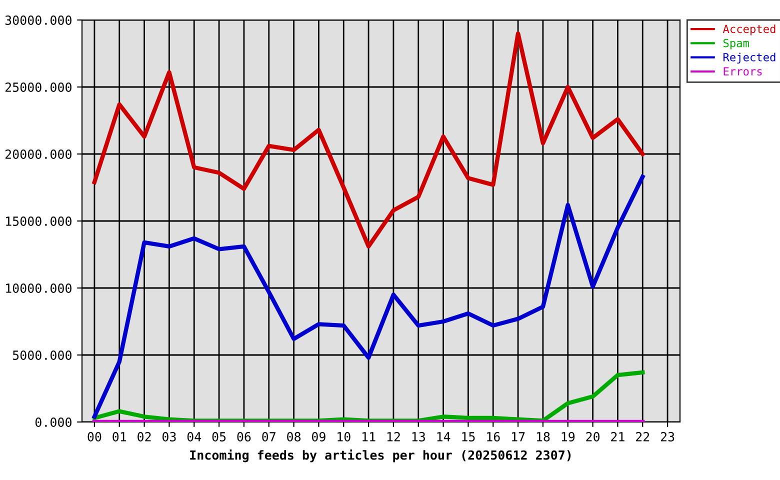 This screenshot has height=480, width=780. I want to click on y-tick-label: 15000.000, so click(39, 221).